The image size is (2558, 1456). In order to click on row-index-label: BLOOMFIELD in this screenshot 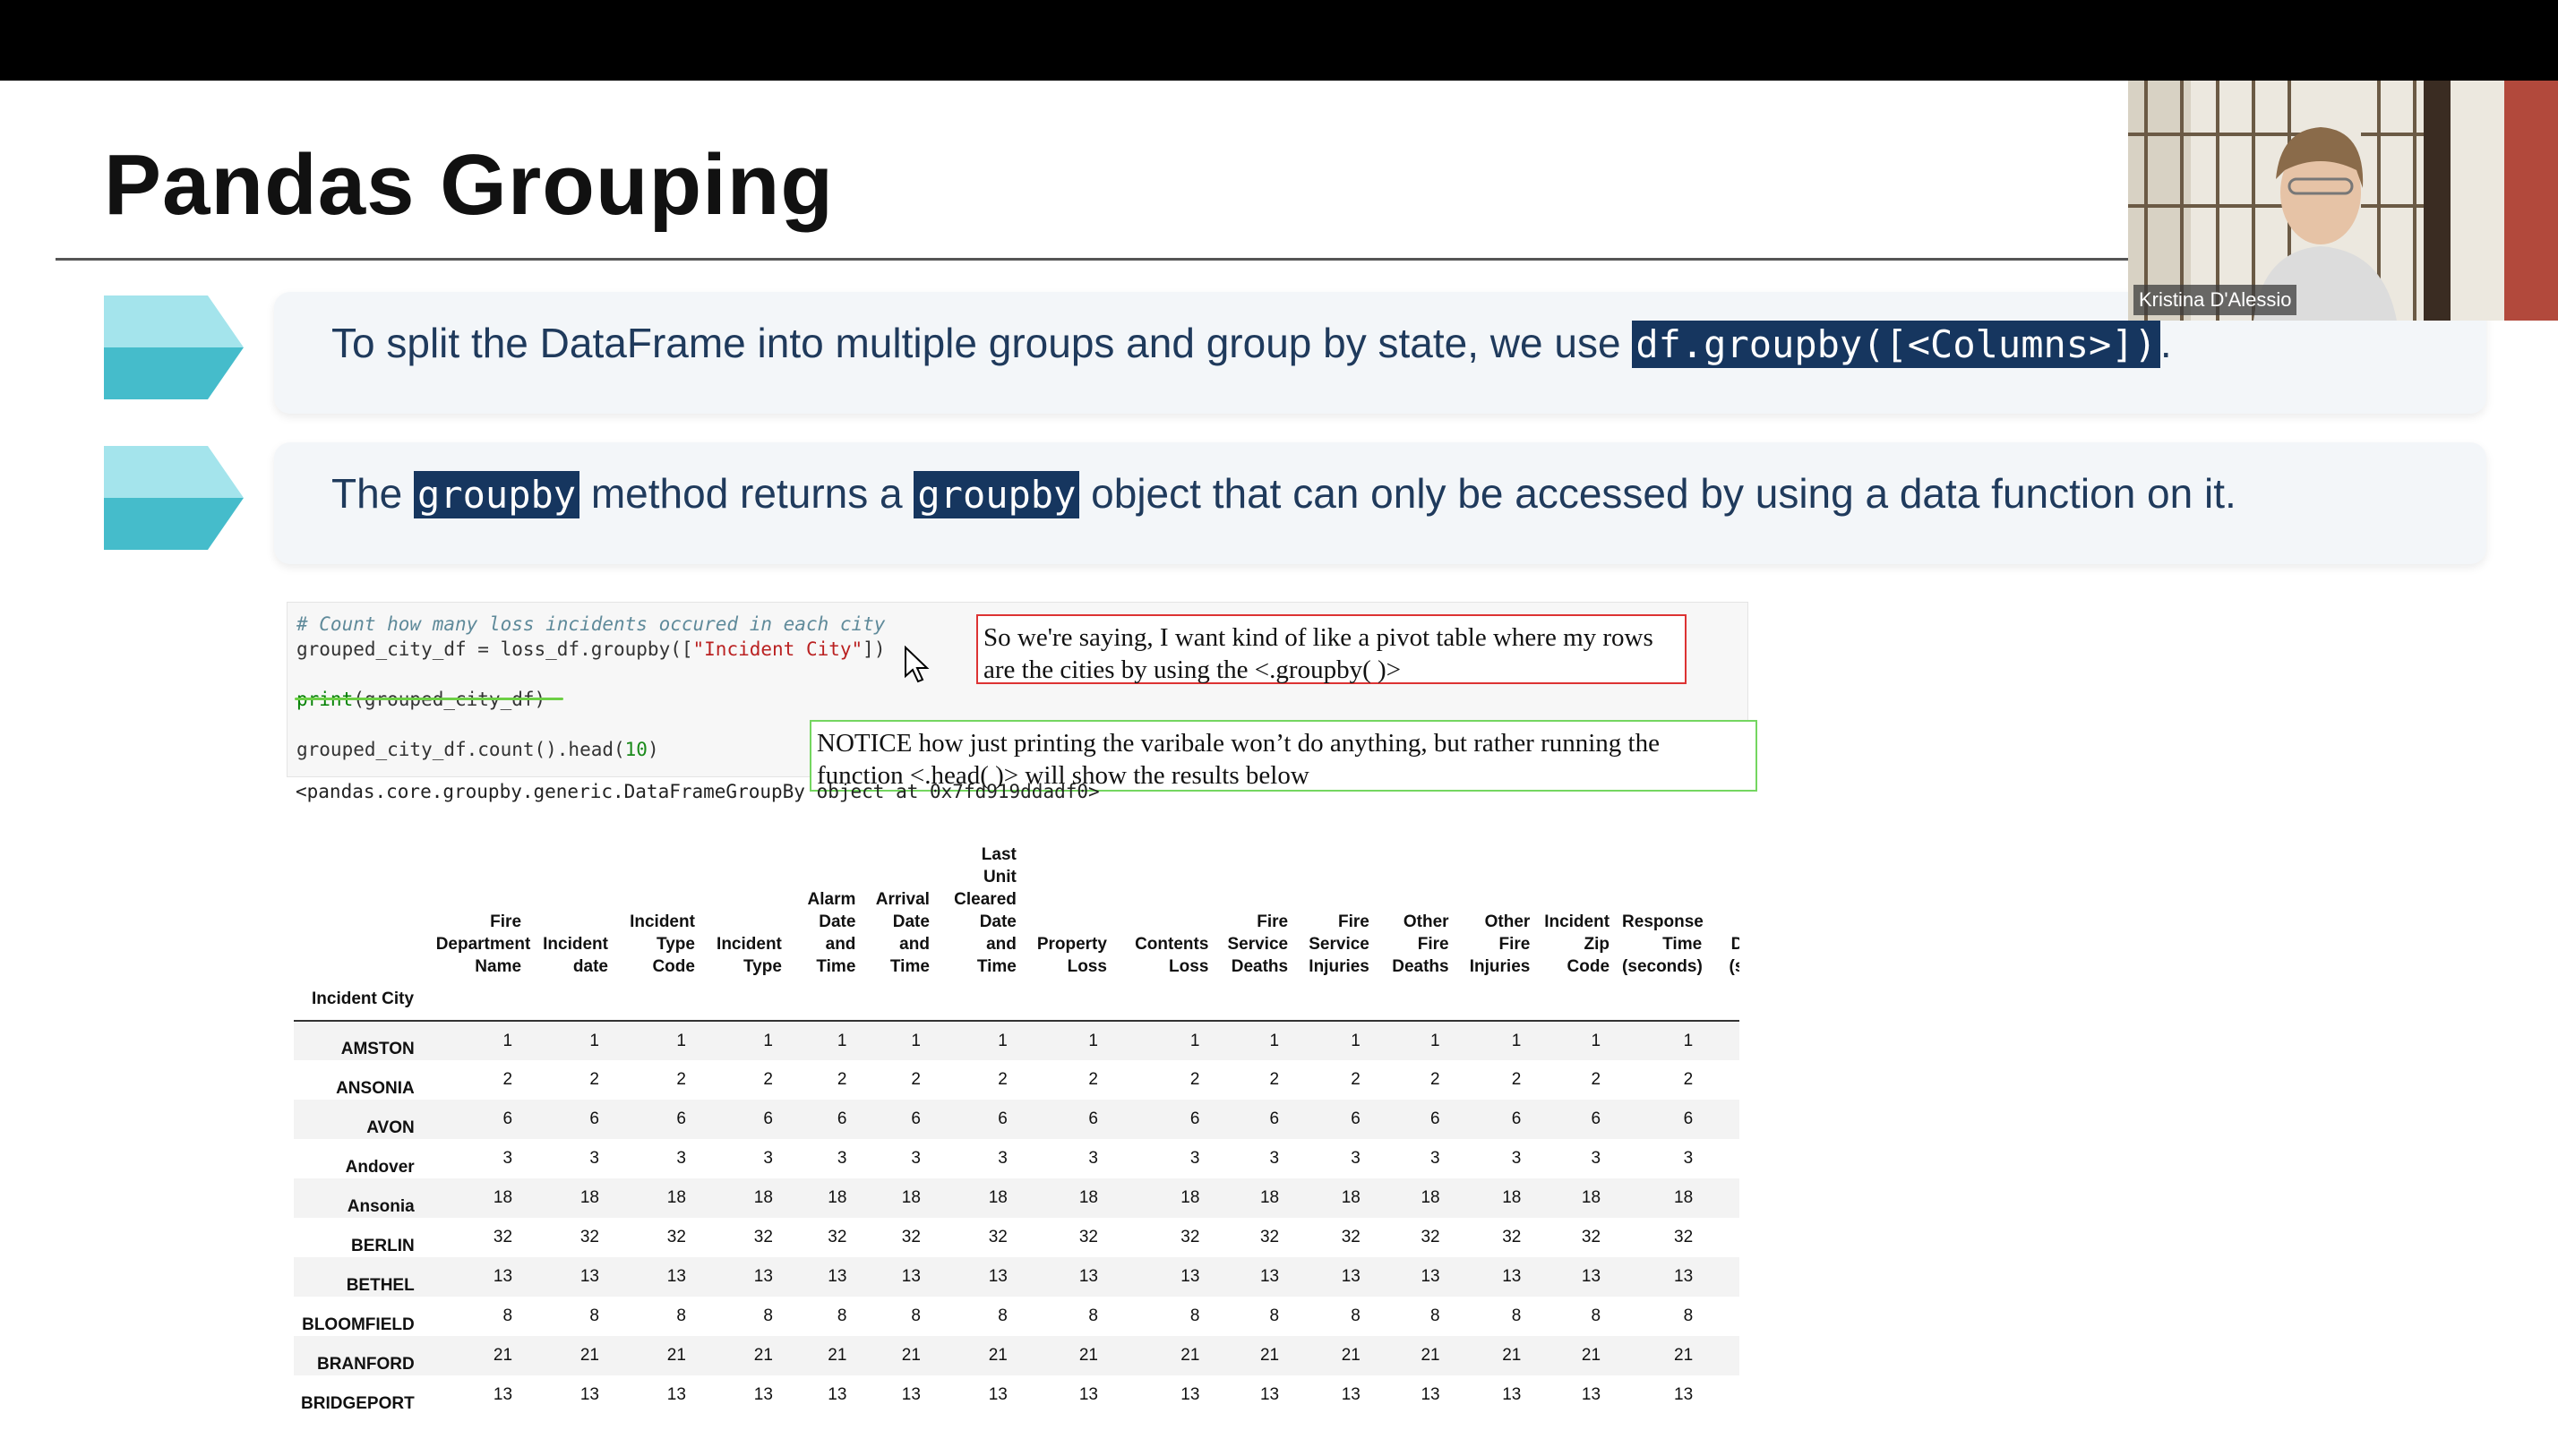, I will do `click(358, 1324)`.